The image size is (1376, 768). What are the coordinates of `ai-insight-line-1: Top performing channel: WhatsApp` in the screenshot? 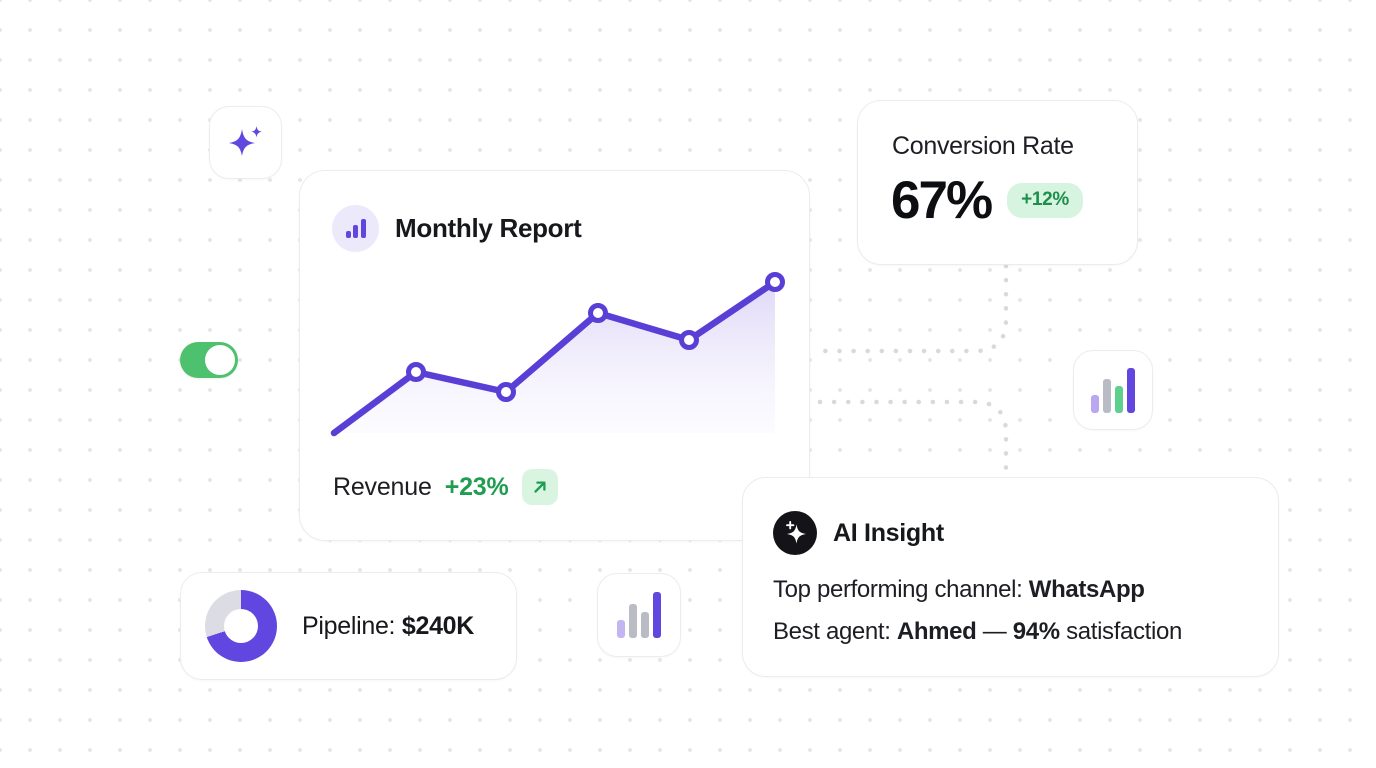 It's located at (959, 590).